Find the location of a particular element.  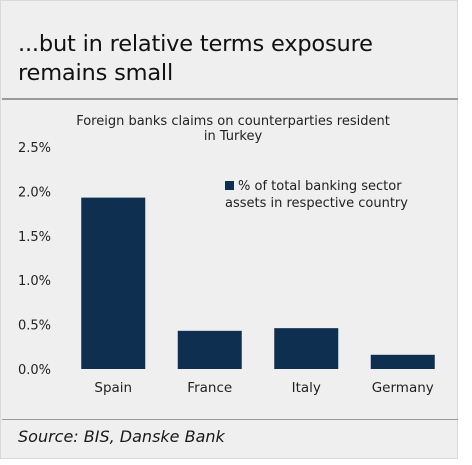

x-tick-label: France is located at coordinates (209, 388).